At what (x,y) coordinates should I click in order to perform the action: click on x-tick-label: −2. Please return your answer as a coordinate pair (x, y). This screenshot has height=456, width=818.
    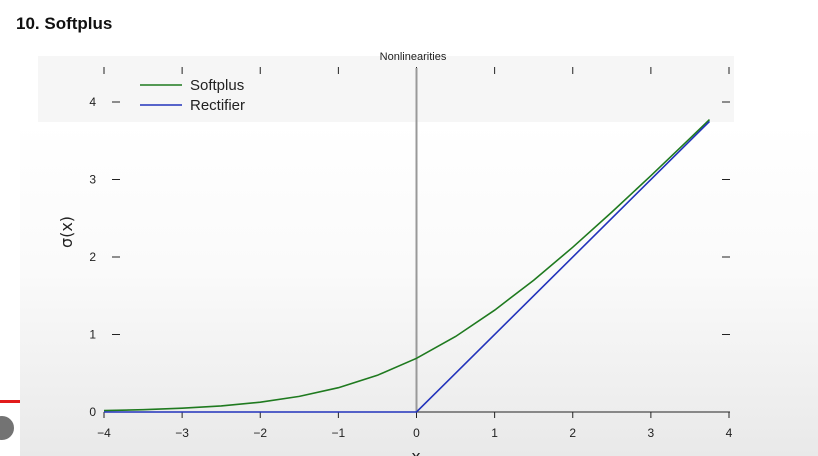
    Looking at the image, I should click on (260, 433).